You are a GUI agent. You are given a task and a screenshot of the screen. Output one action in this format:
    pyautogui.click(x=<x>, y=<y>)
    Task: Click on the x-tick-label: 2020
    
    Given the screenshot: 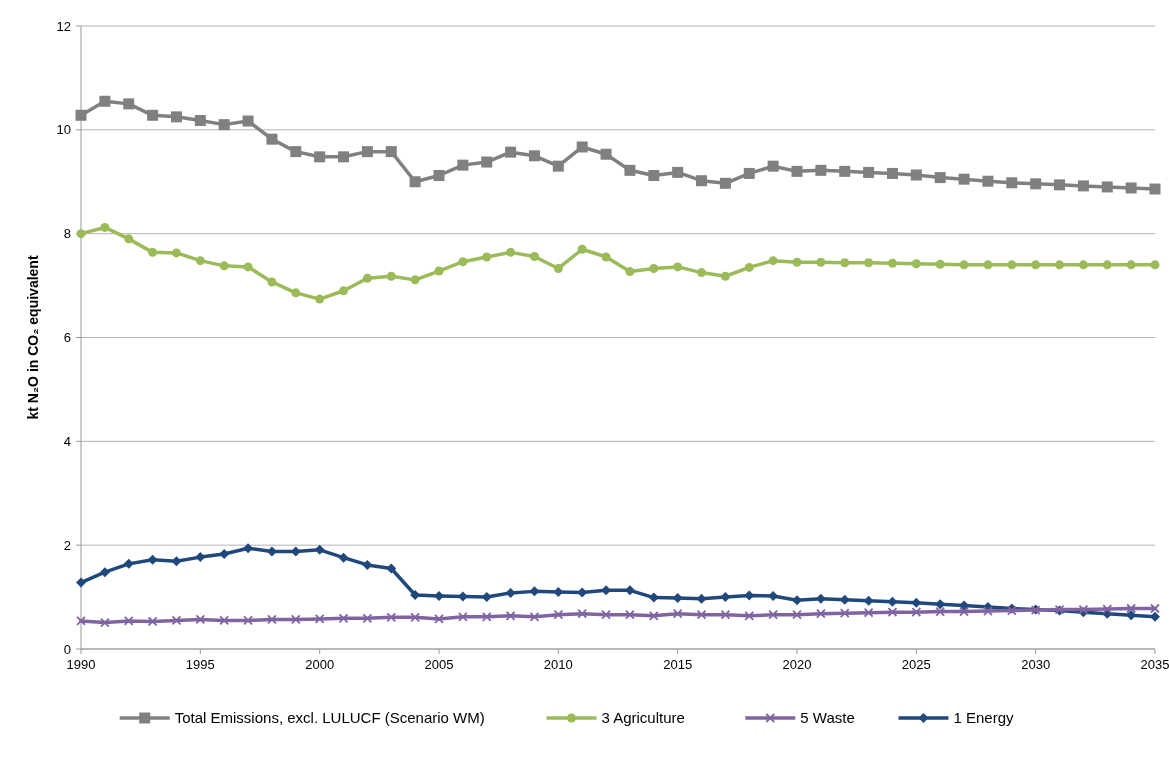 What is the action you would take?
    pyautogui.click(x=797, y=664)
    